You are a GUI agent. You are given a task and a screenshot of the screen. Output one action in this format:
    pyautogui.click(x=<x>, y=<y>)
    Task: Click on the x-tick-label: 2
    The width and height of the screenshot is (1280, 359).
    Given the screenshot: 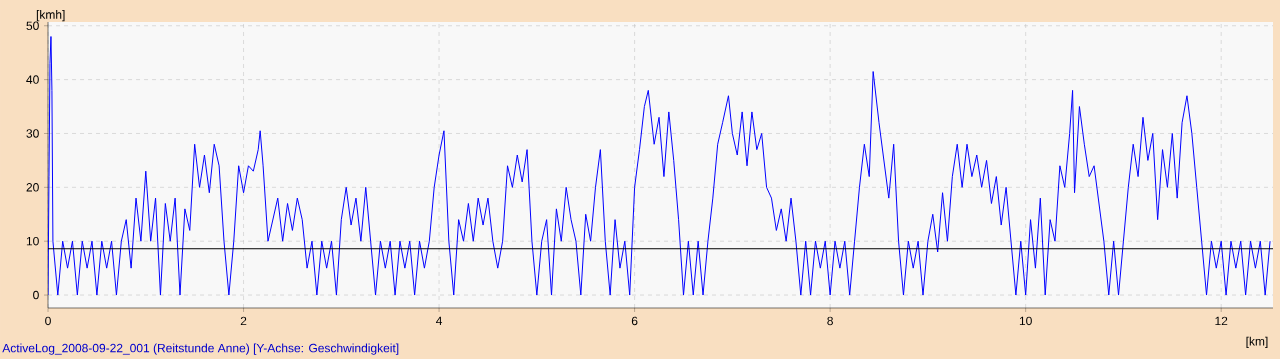 What is the action you would take?
    pyautogui.click(x=243, y=321)
    